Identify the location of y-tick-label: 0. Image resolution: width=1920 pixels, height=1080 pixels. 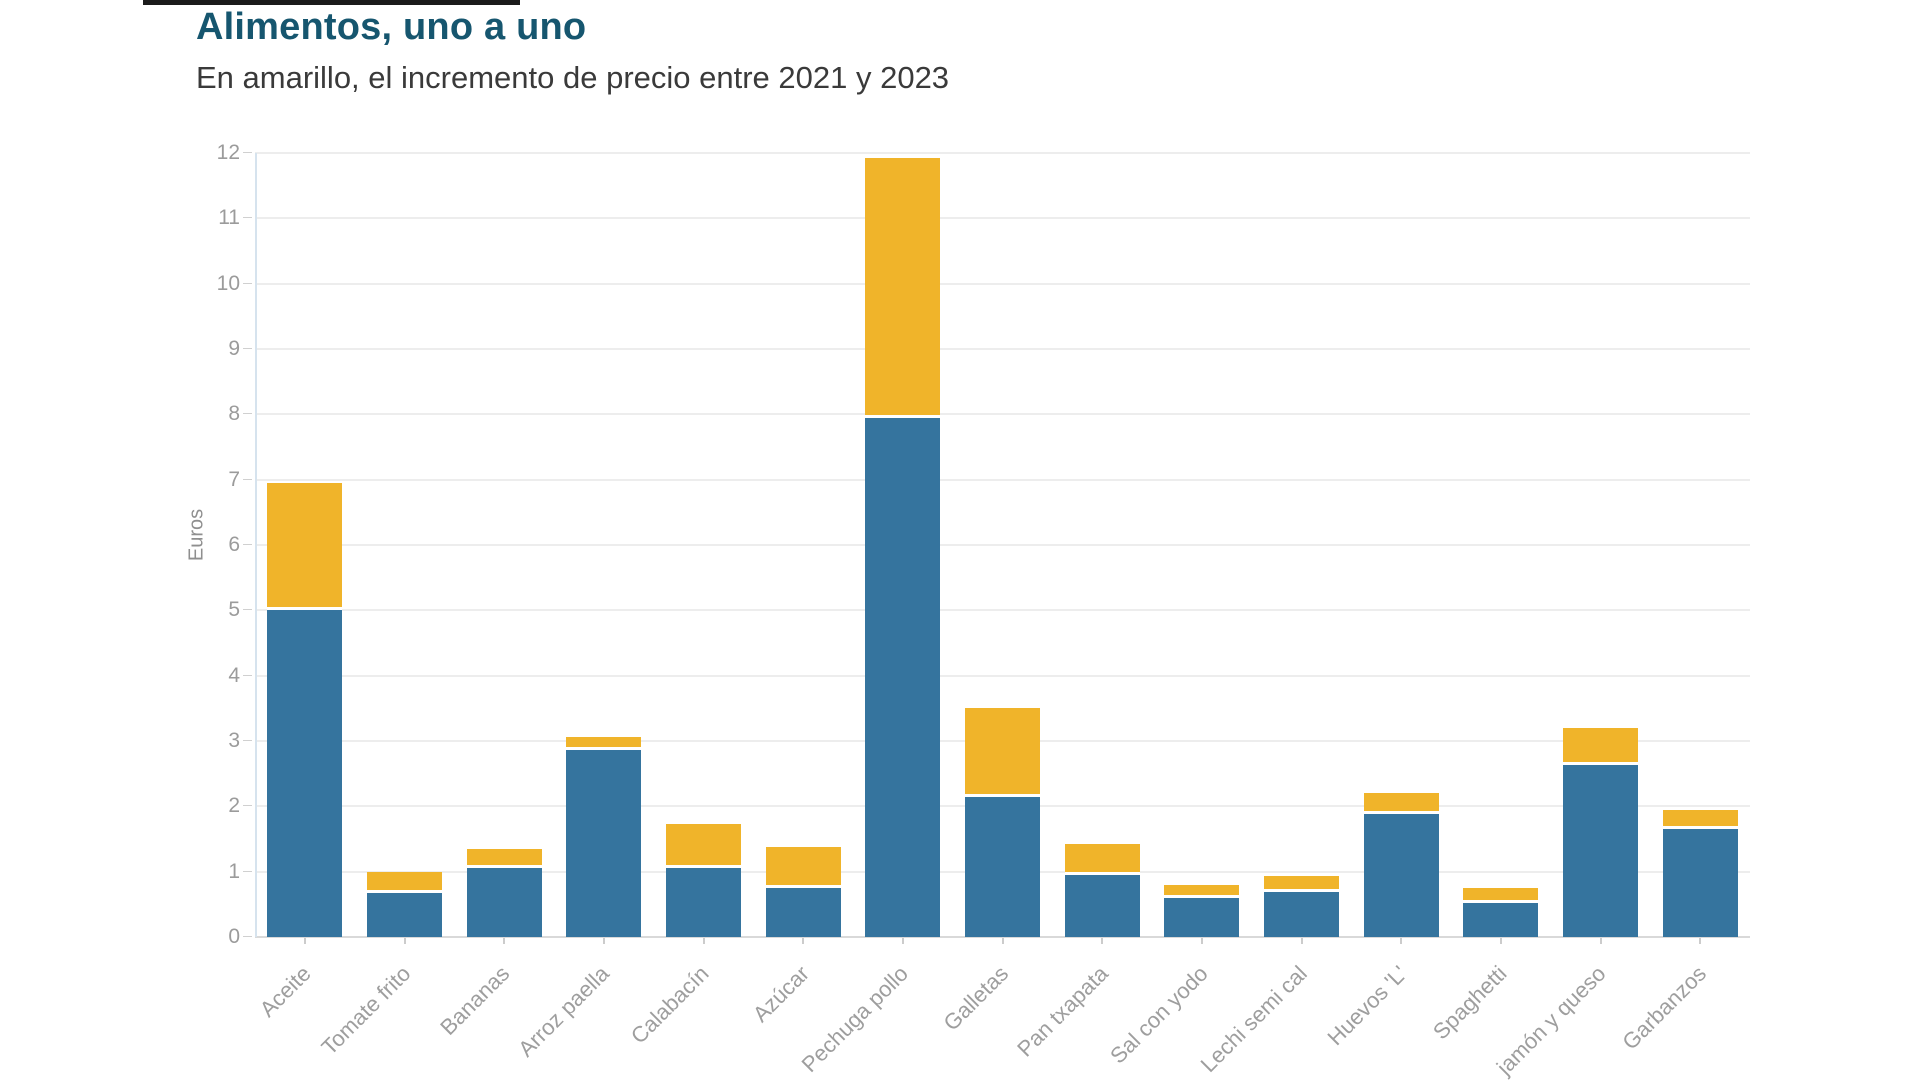
(234, 936).